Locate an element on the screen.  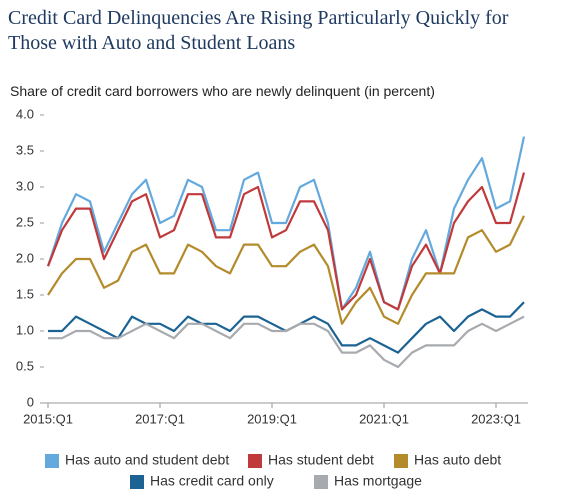
y-tick-label: 3.0 is located at coordinates (25, 185).